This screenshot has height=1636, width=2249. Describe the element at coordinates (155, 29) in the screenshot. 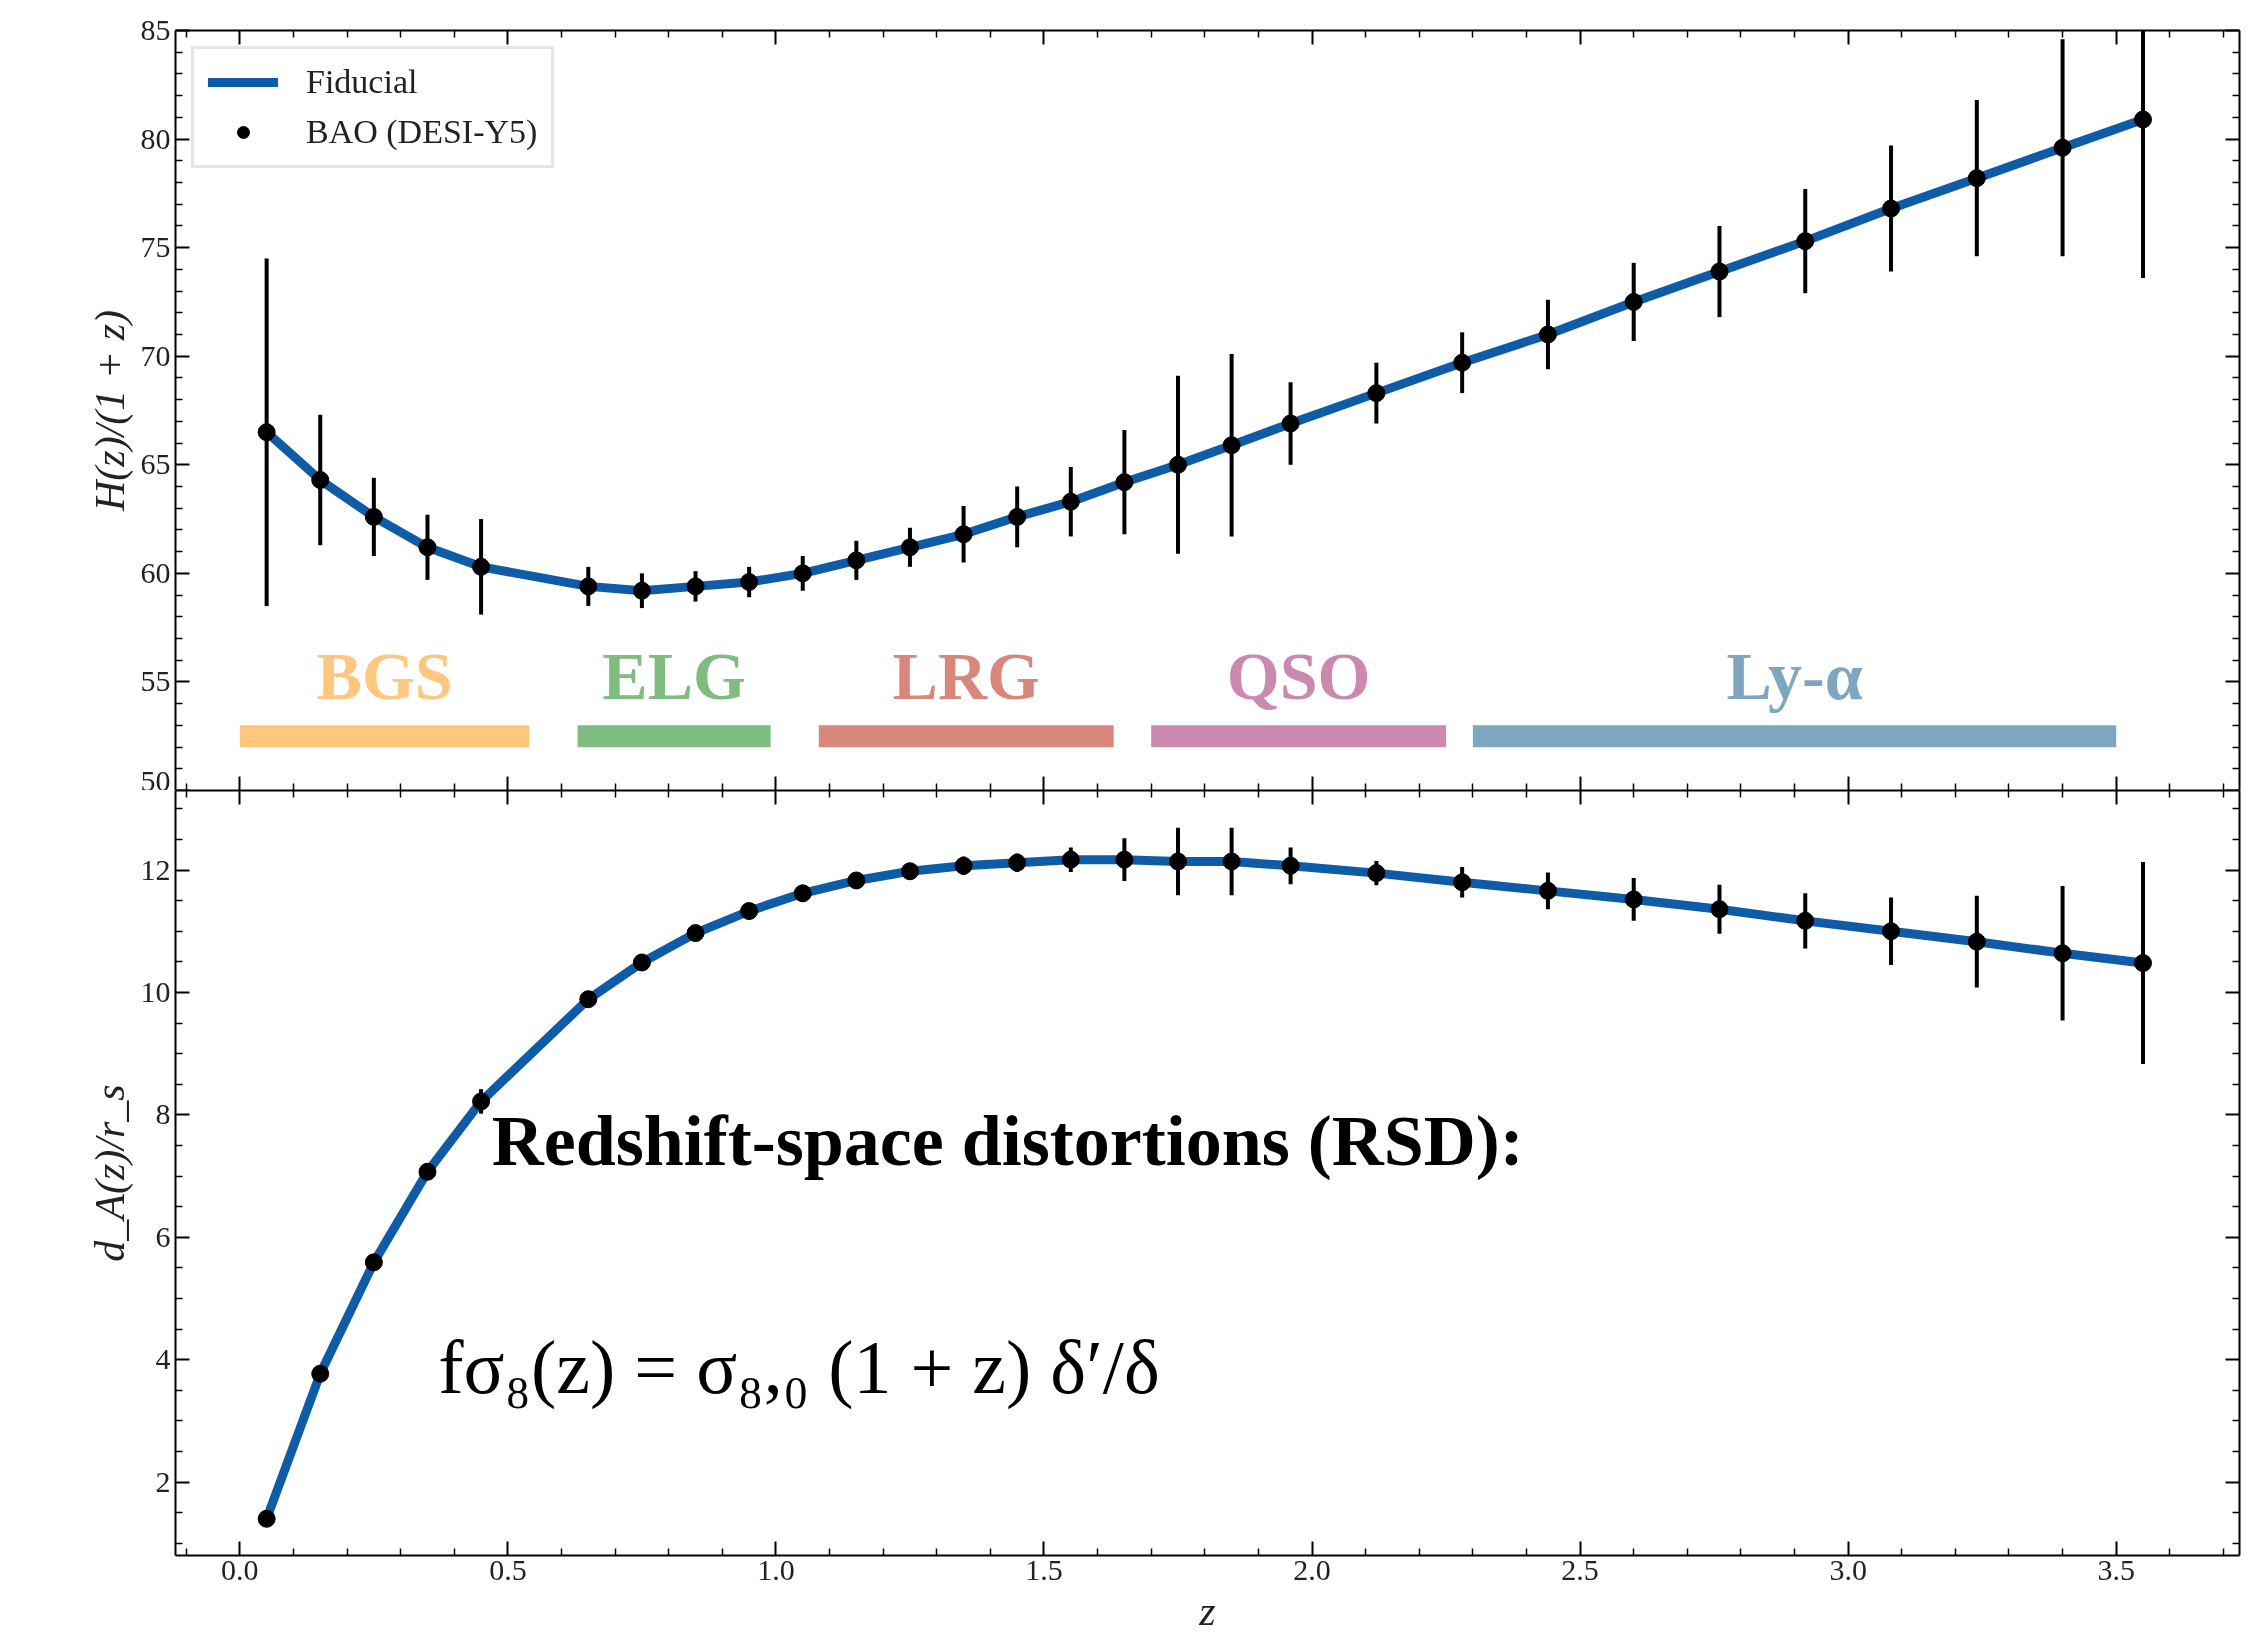

I see `y-tick-label: 85` at that location.